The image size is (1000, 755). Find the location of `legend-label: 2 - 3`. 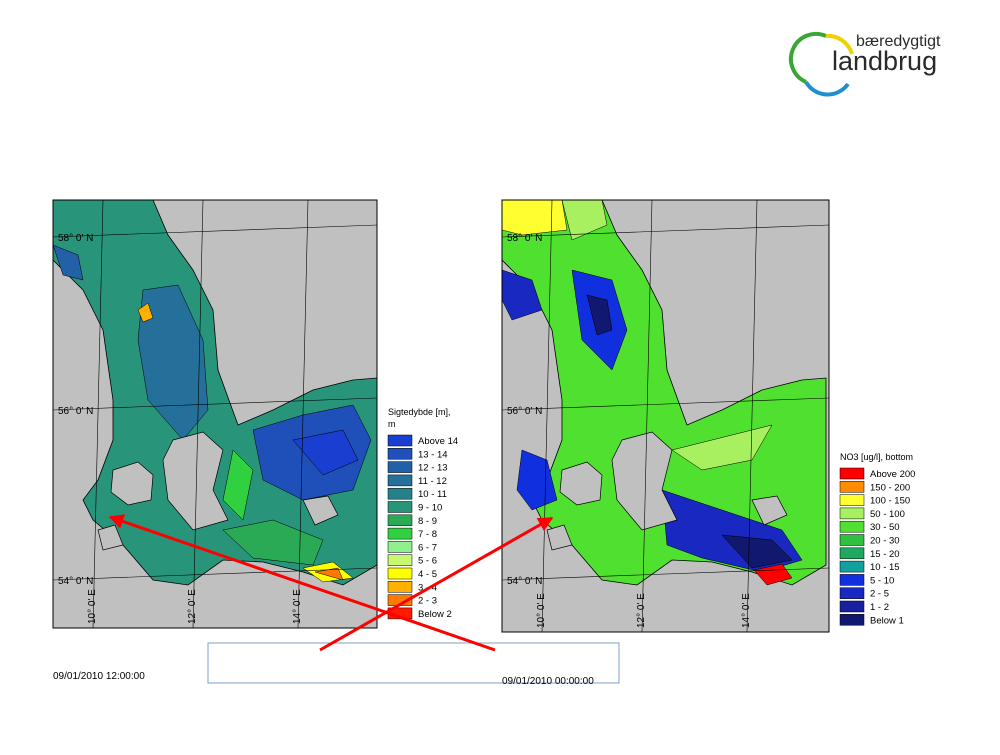

legend-label: 2 - 3 is located at coordinates (427, 601).